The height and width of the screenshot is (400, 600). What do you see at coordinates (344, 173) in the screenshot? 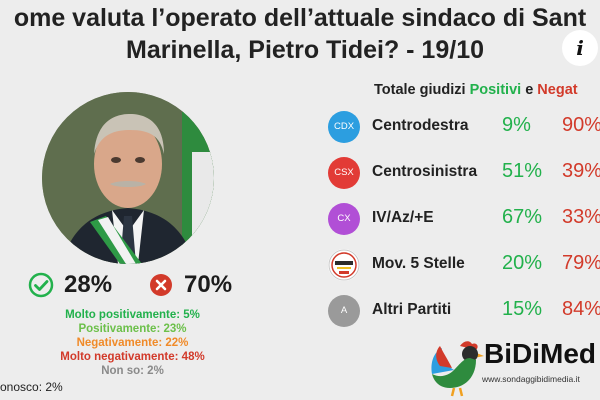
I see `centrosinistra-badge-icon: CSX` at bounding box center [344, 173].